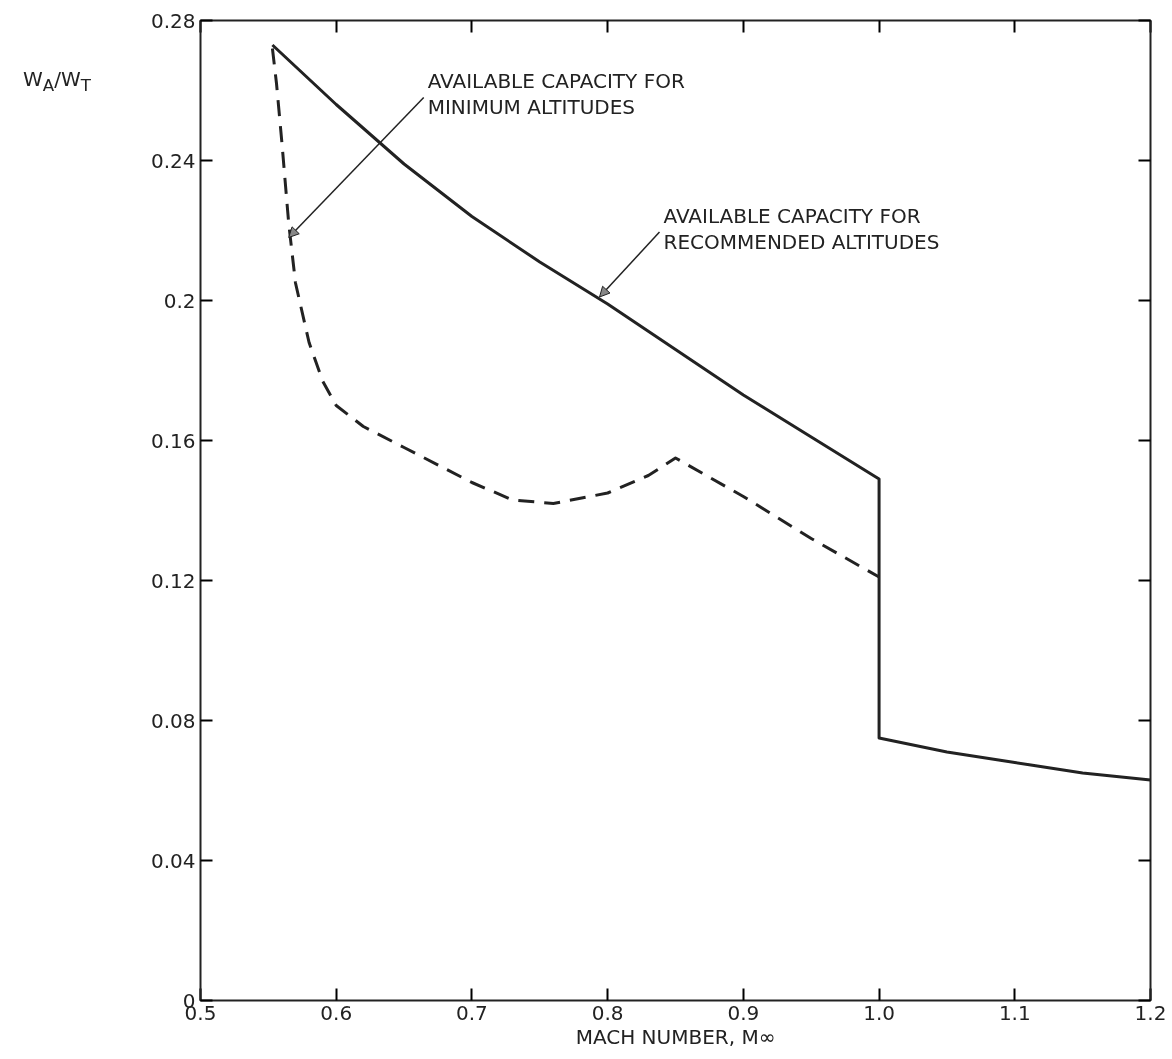 The height and width of the screenshot is (1059, 1172). I want to click on y-tick-label: 0.16, so click(173, 440).